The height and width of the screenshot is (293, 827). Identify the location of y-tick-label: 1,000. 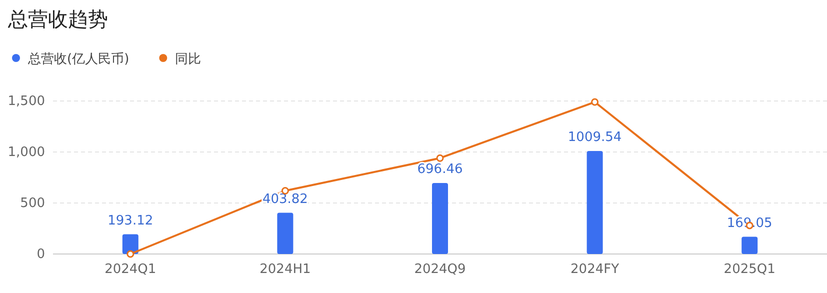
(26, 152).